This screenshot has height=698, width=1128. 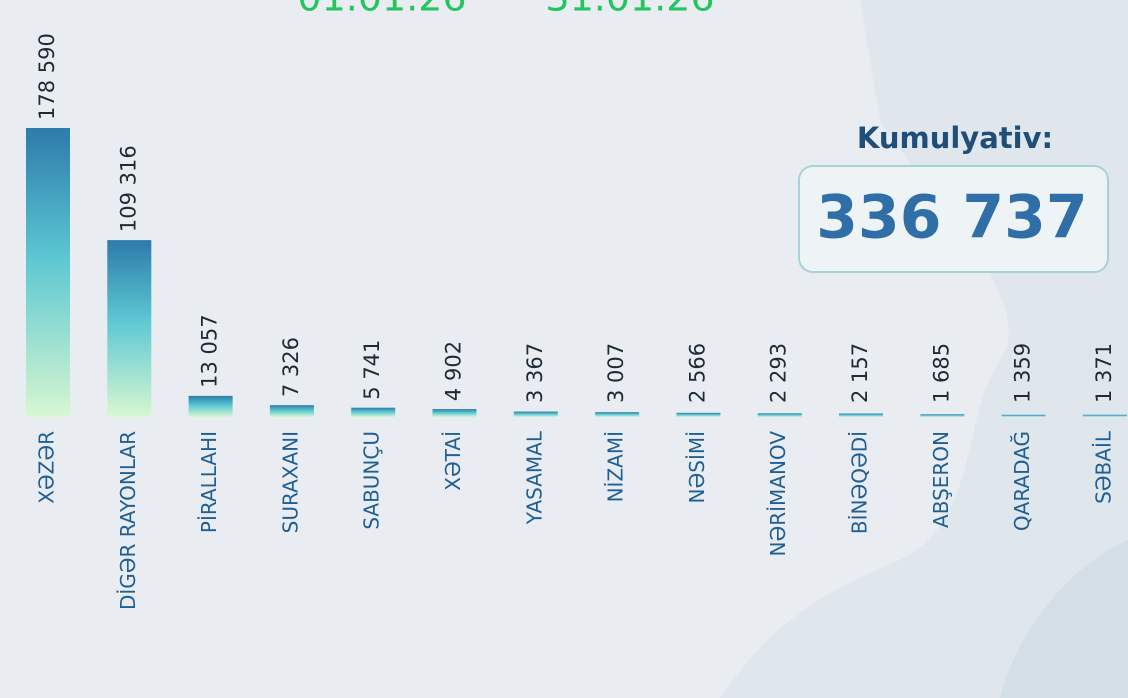 I want to click on date-start: 01.01.26, so click(x=381, y=10).